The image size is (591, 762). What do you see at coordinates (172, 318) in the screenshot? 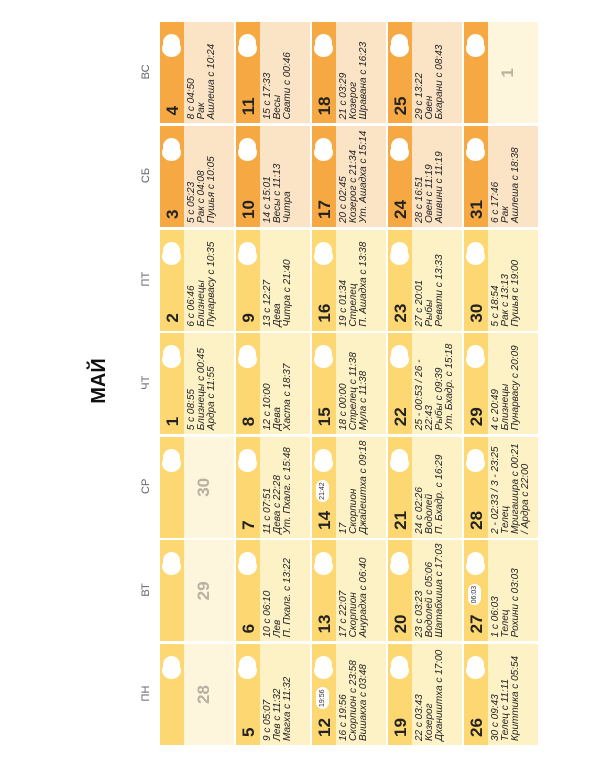
I see `day-number: 2` at bounding box center [172, 318].